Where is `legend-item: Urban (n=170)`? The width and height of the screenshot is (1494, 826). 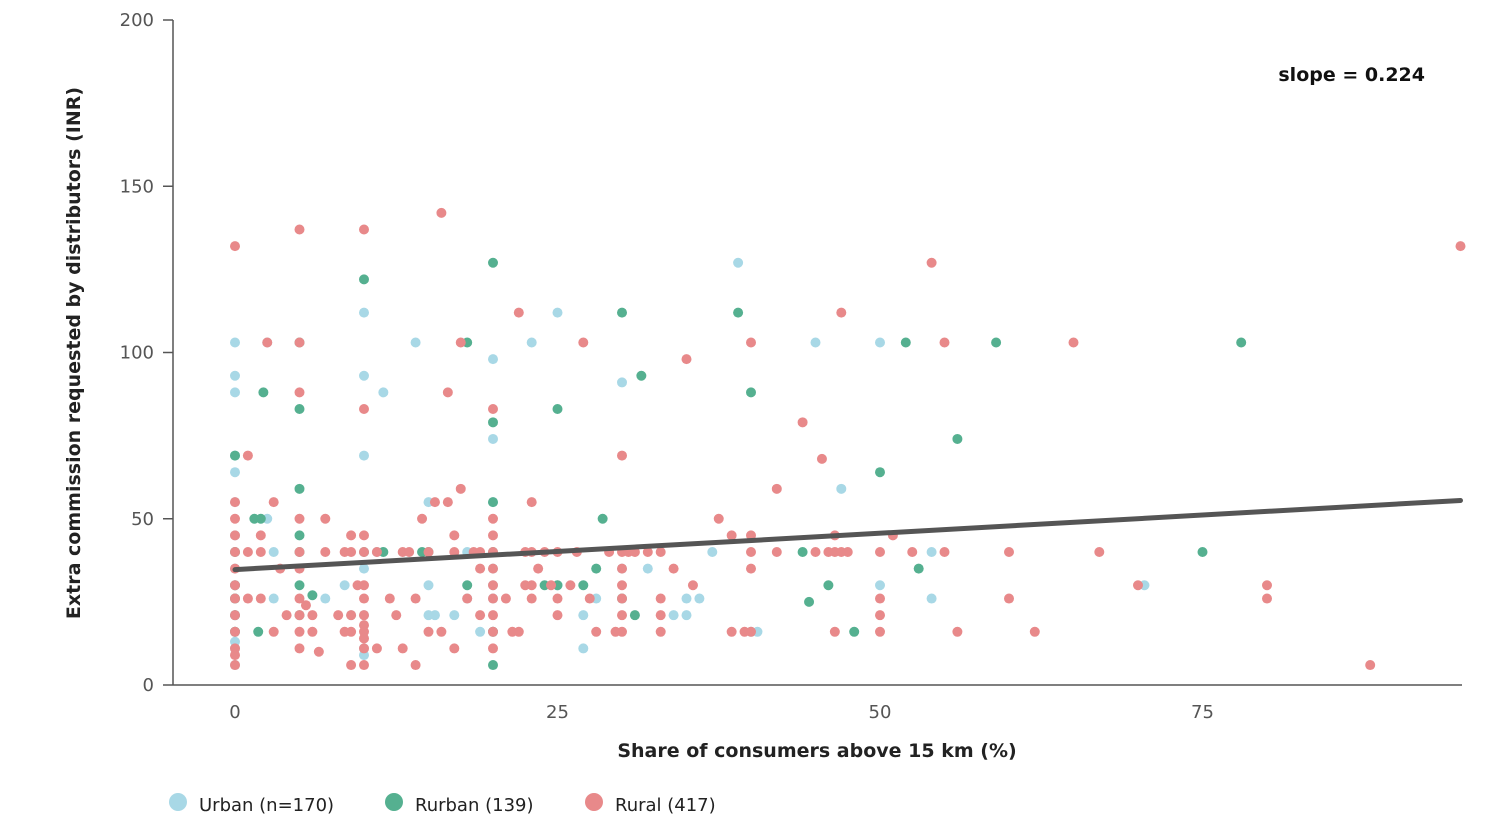
legend-item: Urban (n=170) is located at coordinates (251, 804).